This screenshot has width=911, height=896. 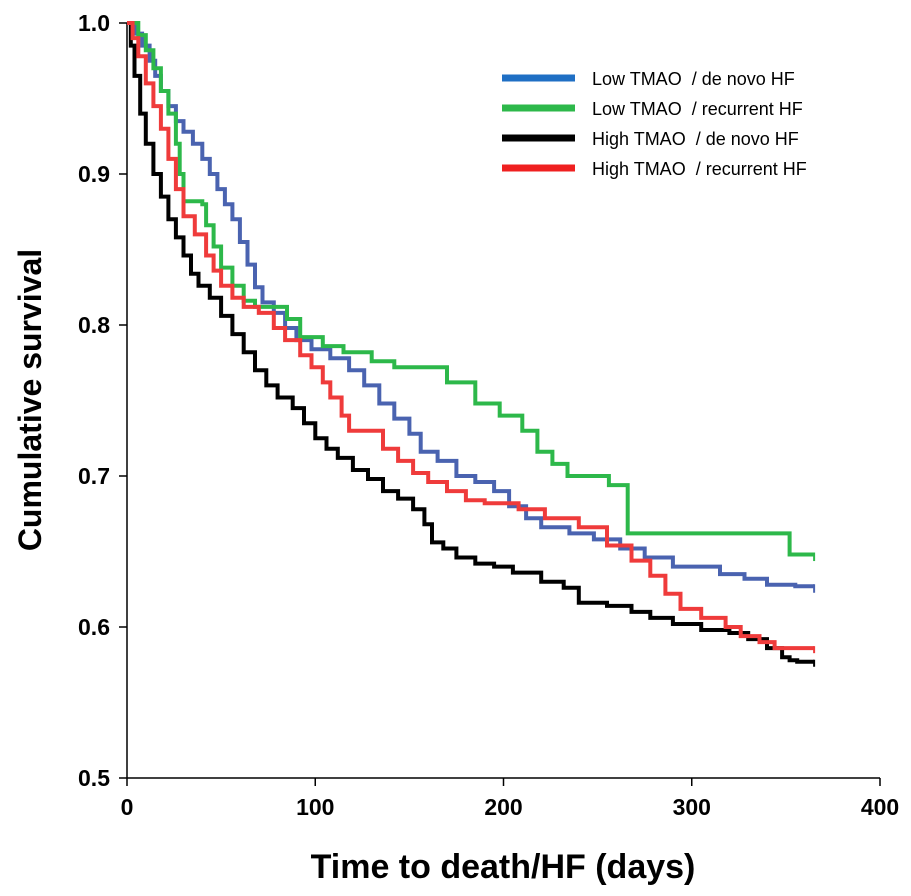 I want to click on x-tick-label: 0, so click(x=127, y=807).